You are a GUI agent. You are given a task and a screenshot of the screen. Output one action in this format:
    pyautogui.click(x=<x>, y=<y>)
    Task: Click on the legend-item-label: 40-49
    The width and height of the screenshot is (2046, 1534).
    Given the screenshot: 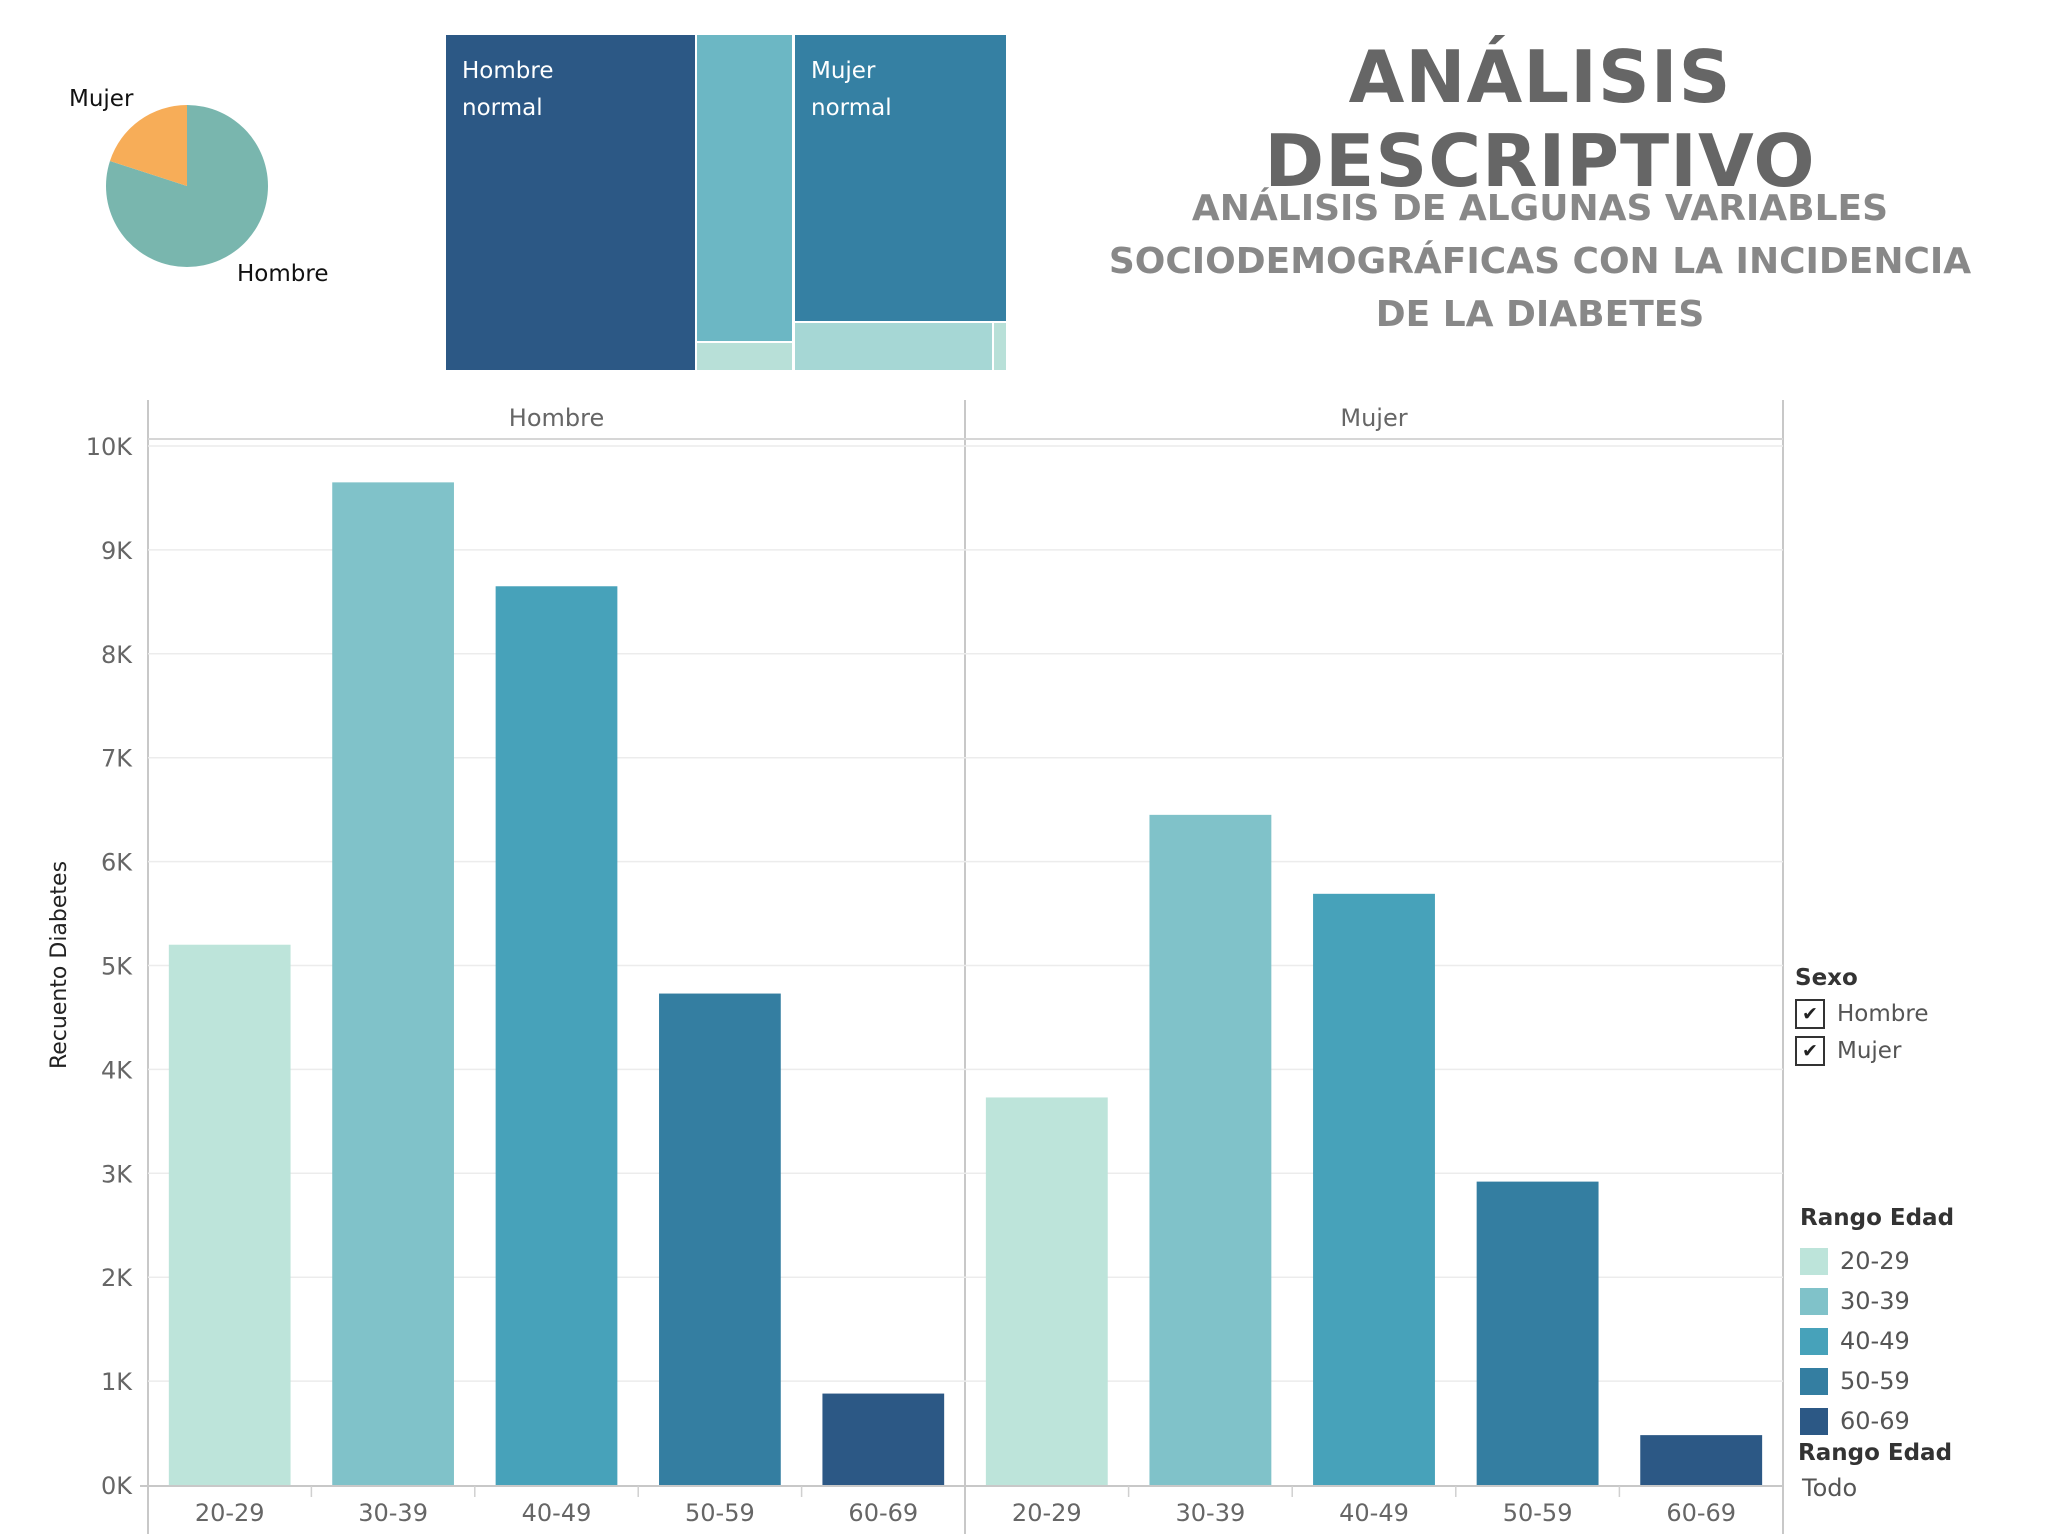 What is the action you would take?
    pyautogui.click(x=1875, y=1341)
    